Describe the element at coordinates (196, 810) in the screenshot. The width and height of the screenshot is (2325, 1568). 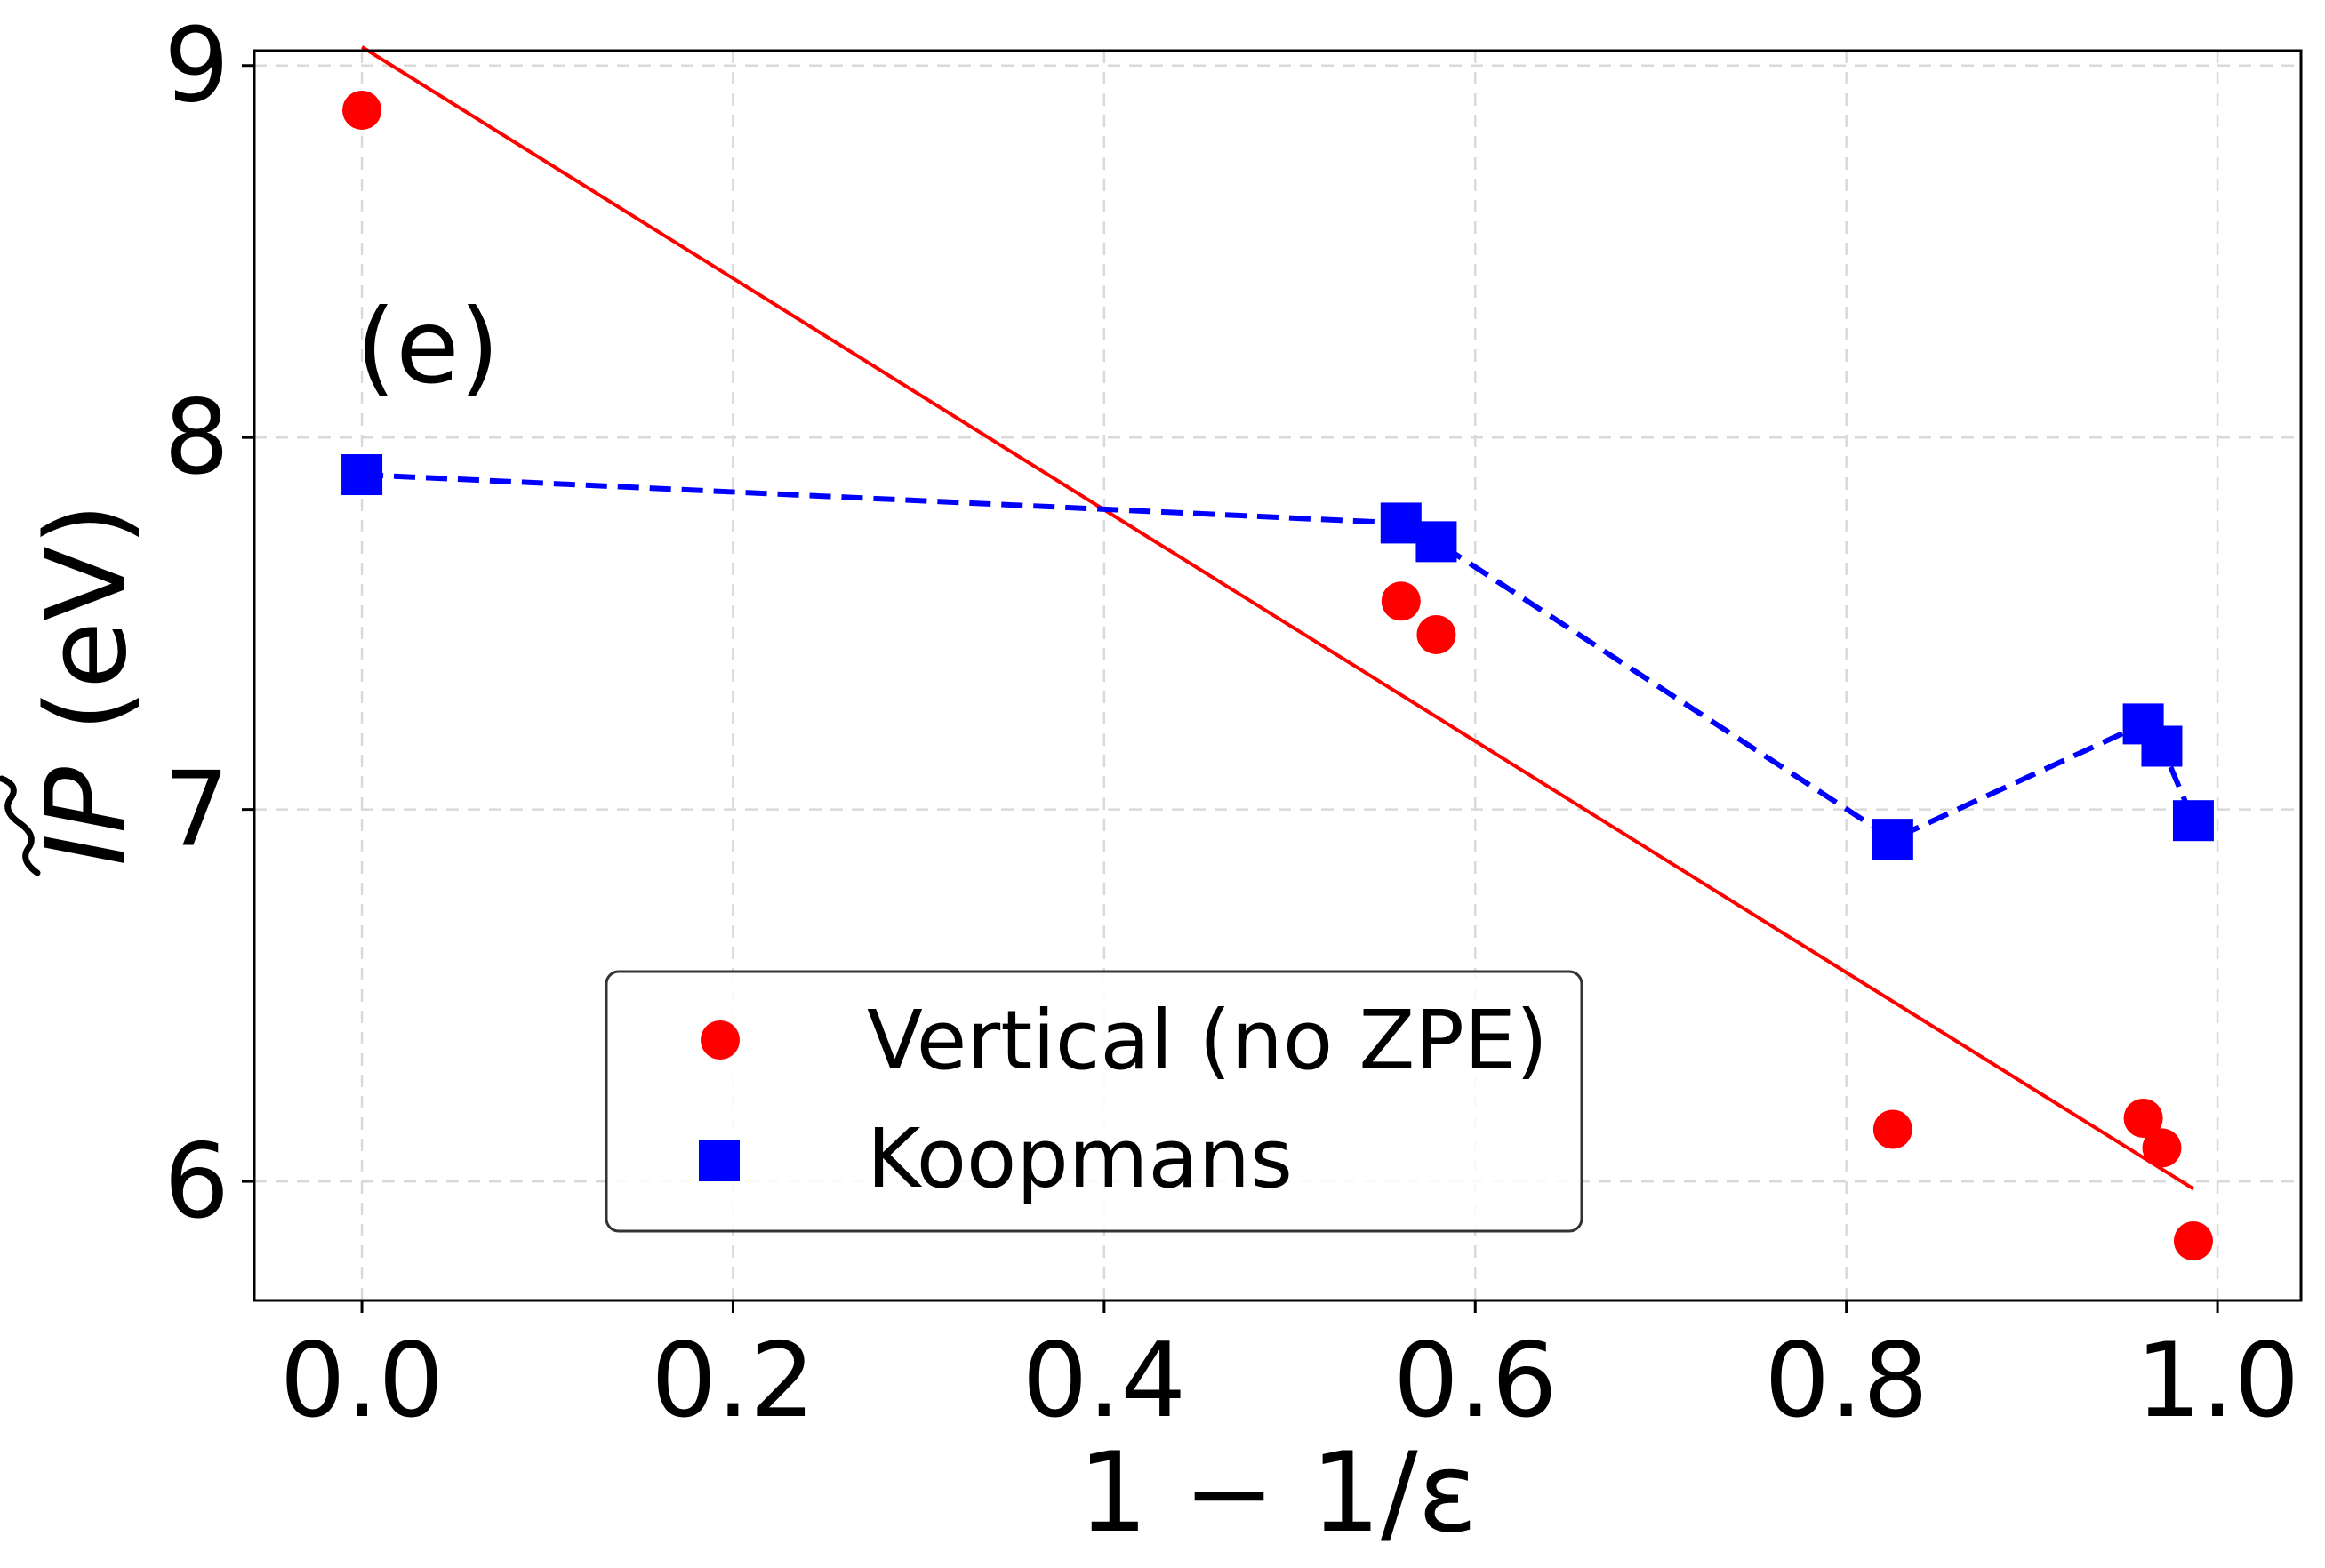
I see `y-tick-label: 7` at that location.